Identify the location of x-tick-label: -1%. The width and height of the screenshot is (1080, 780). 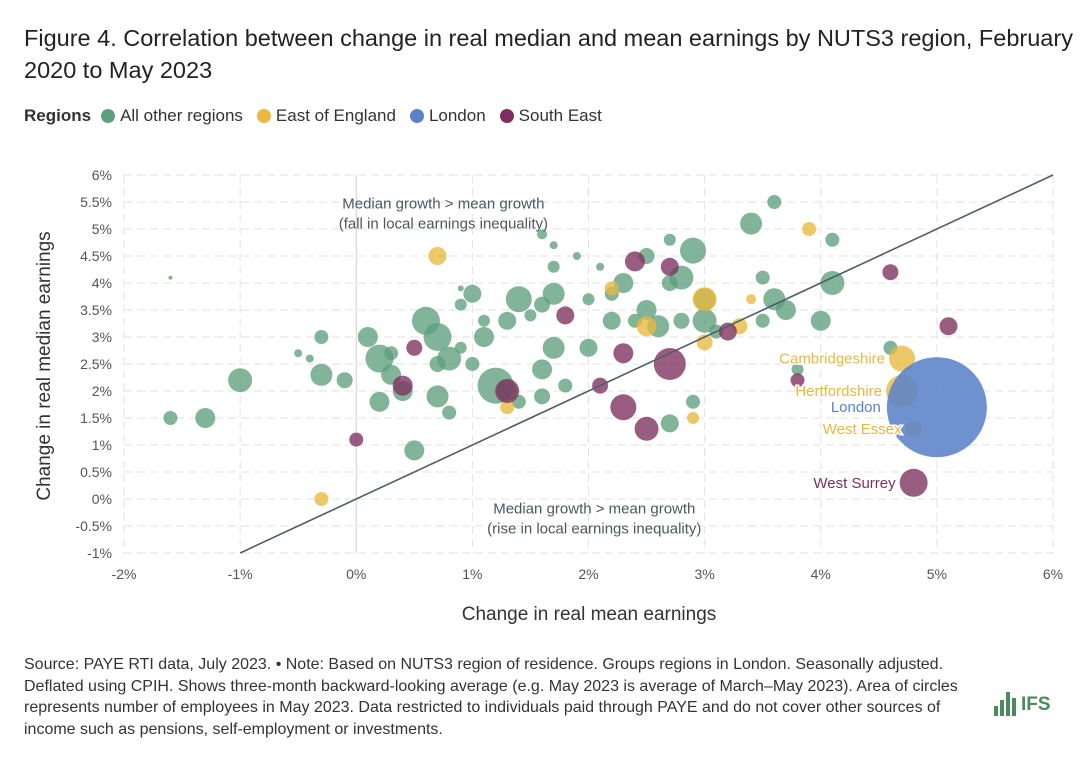
(240, 574).